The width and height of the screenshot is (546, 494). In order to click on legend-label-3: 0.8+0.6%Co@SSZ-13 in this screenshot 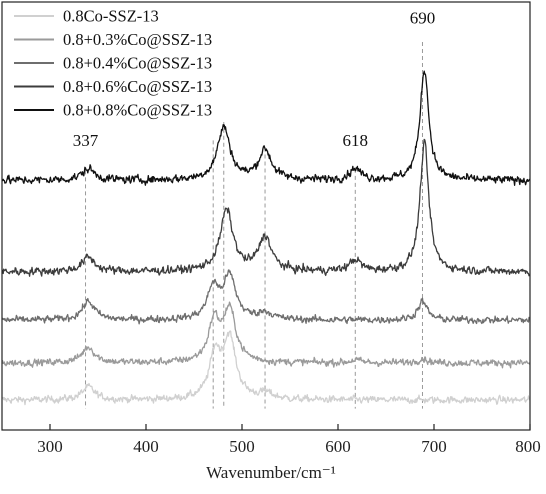, I will do `click(137, 86)`.